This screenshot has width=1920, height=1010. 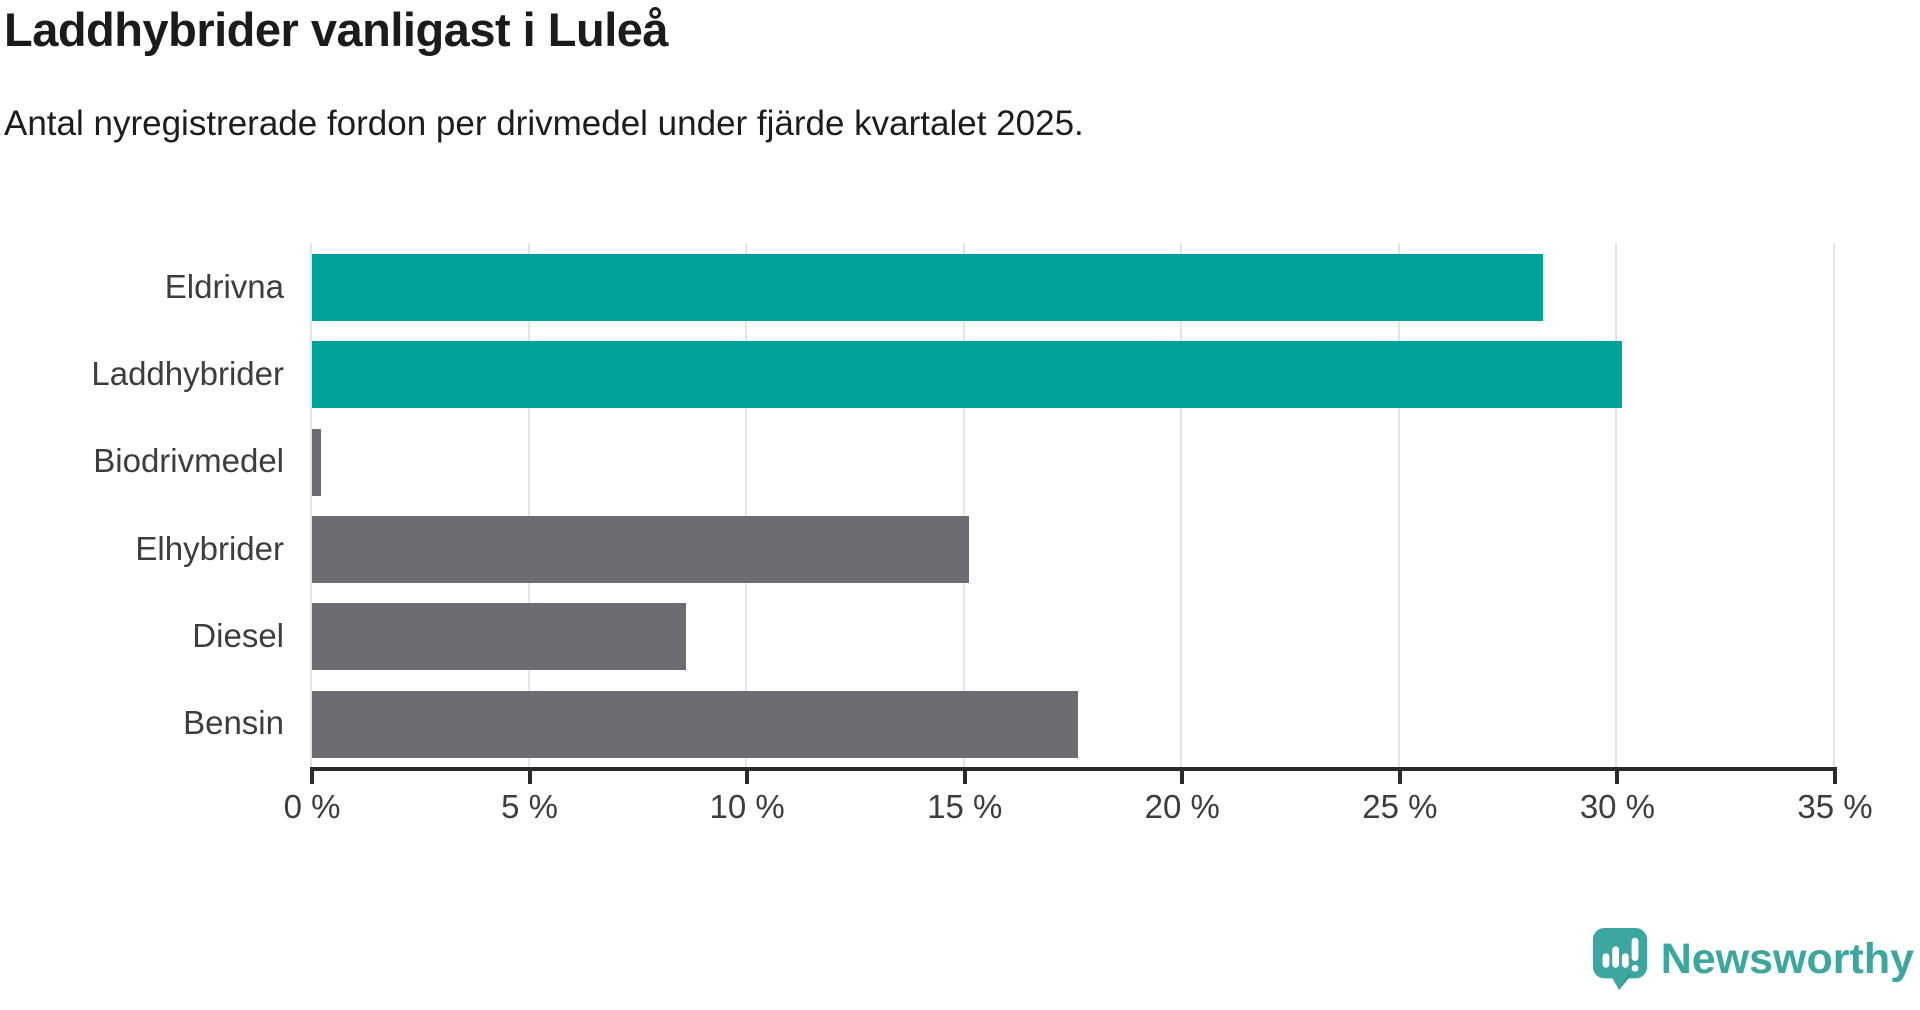 What do you see at coordinates (928, 288) in the screenshot?
I see `bar-eldrivna` at bounding box center [928, 288].